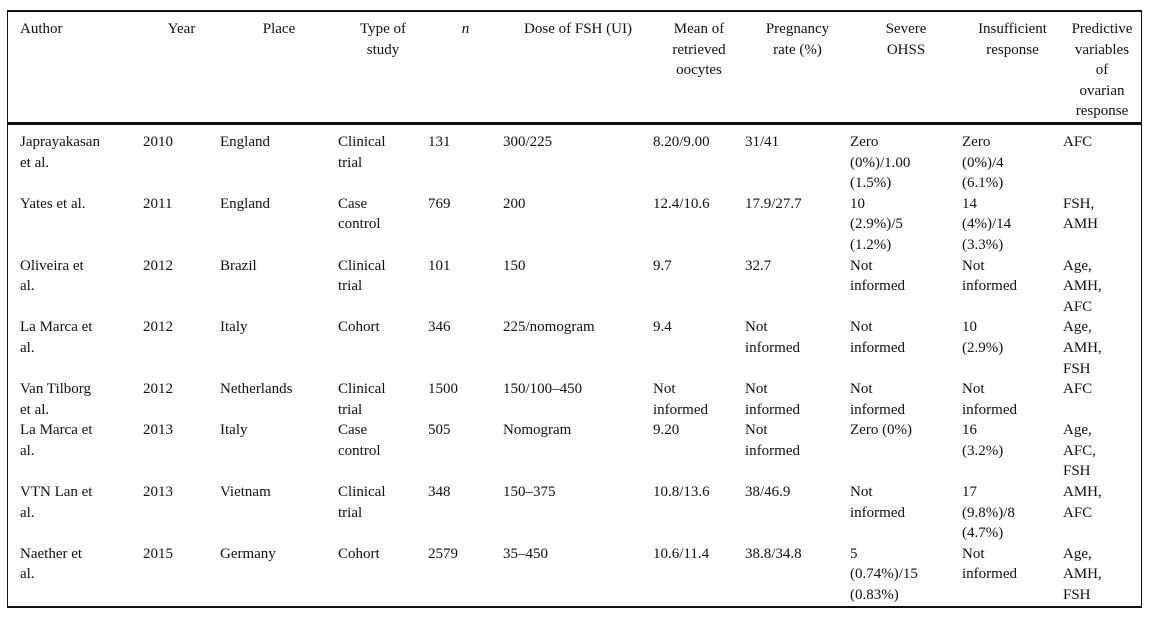 This screenshot has width=1150, height=617. I want to click on cell-pregnancy-rate: 38.8/34.8, so click(773, 553).